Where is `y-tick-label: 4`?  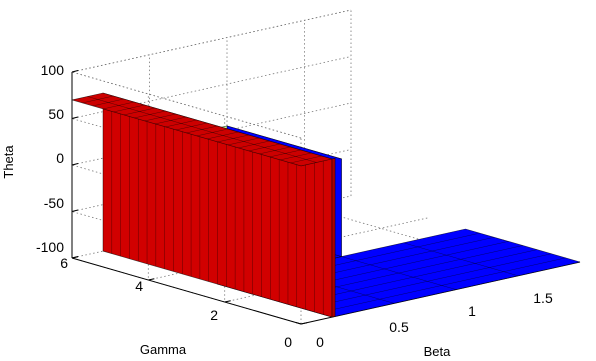
y-tick-label: 4 is located at coordinates (139, 286).